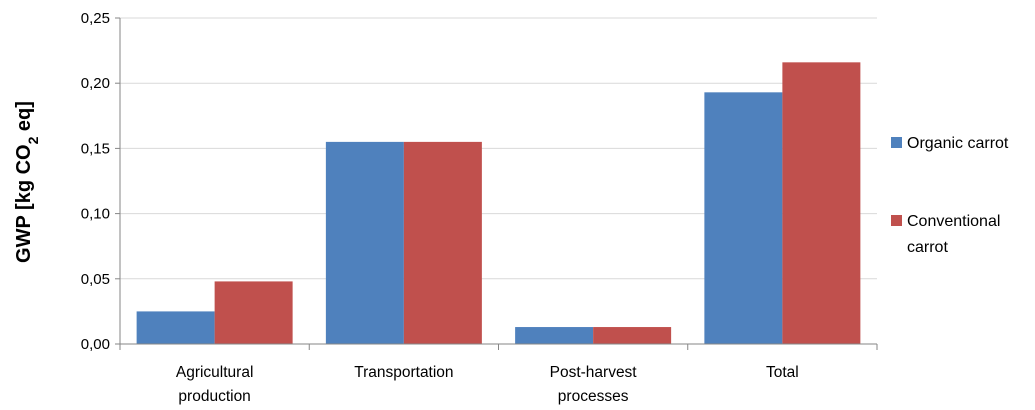 The image size is (1035, 410). What do you see at coordinates (33, 140) in the screenshot?
I see `y-axis-label-subscript: 2` at bounding box center [33, 140].